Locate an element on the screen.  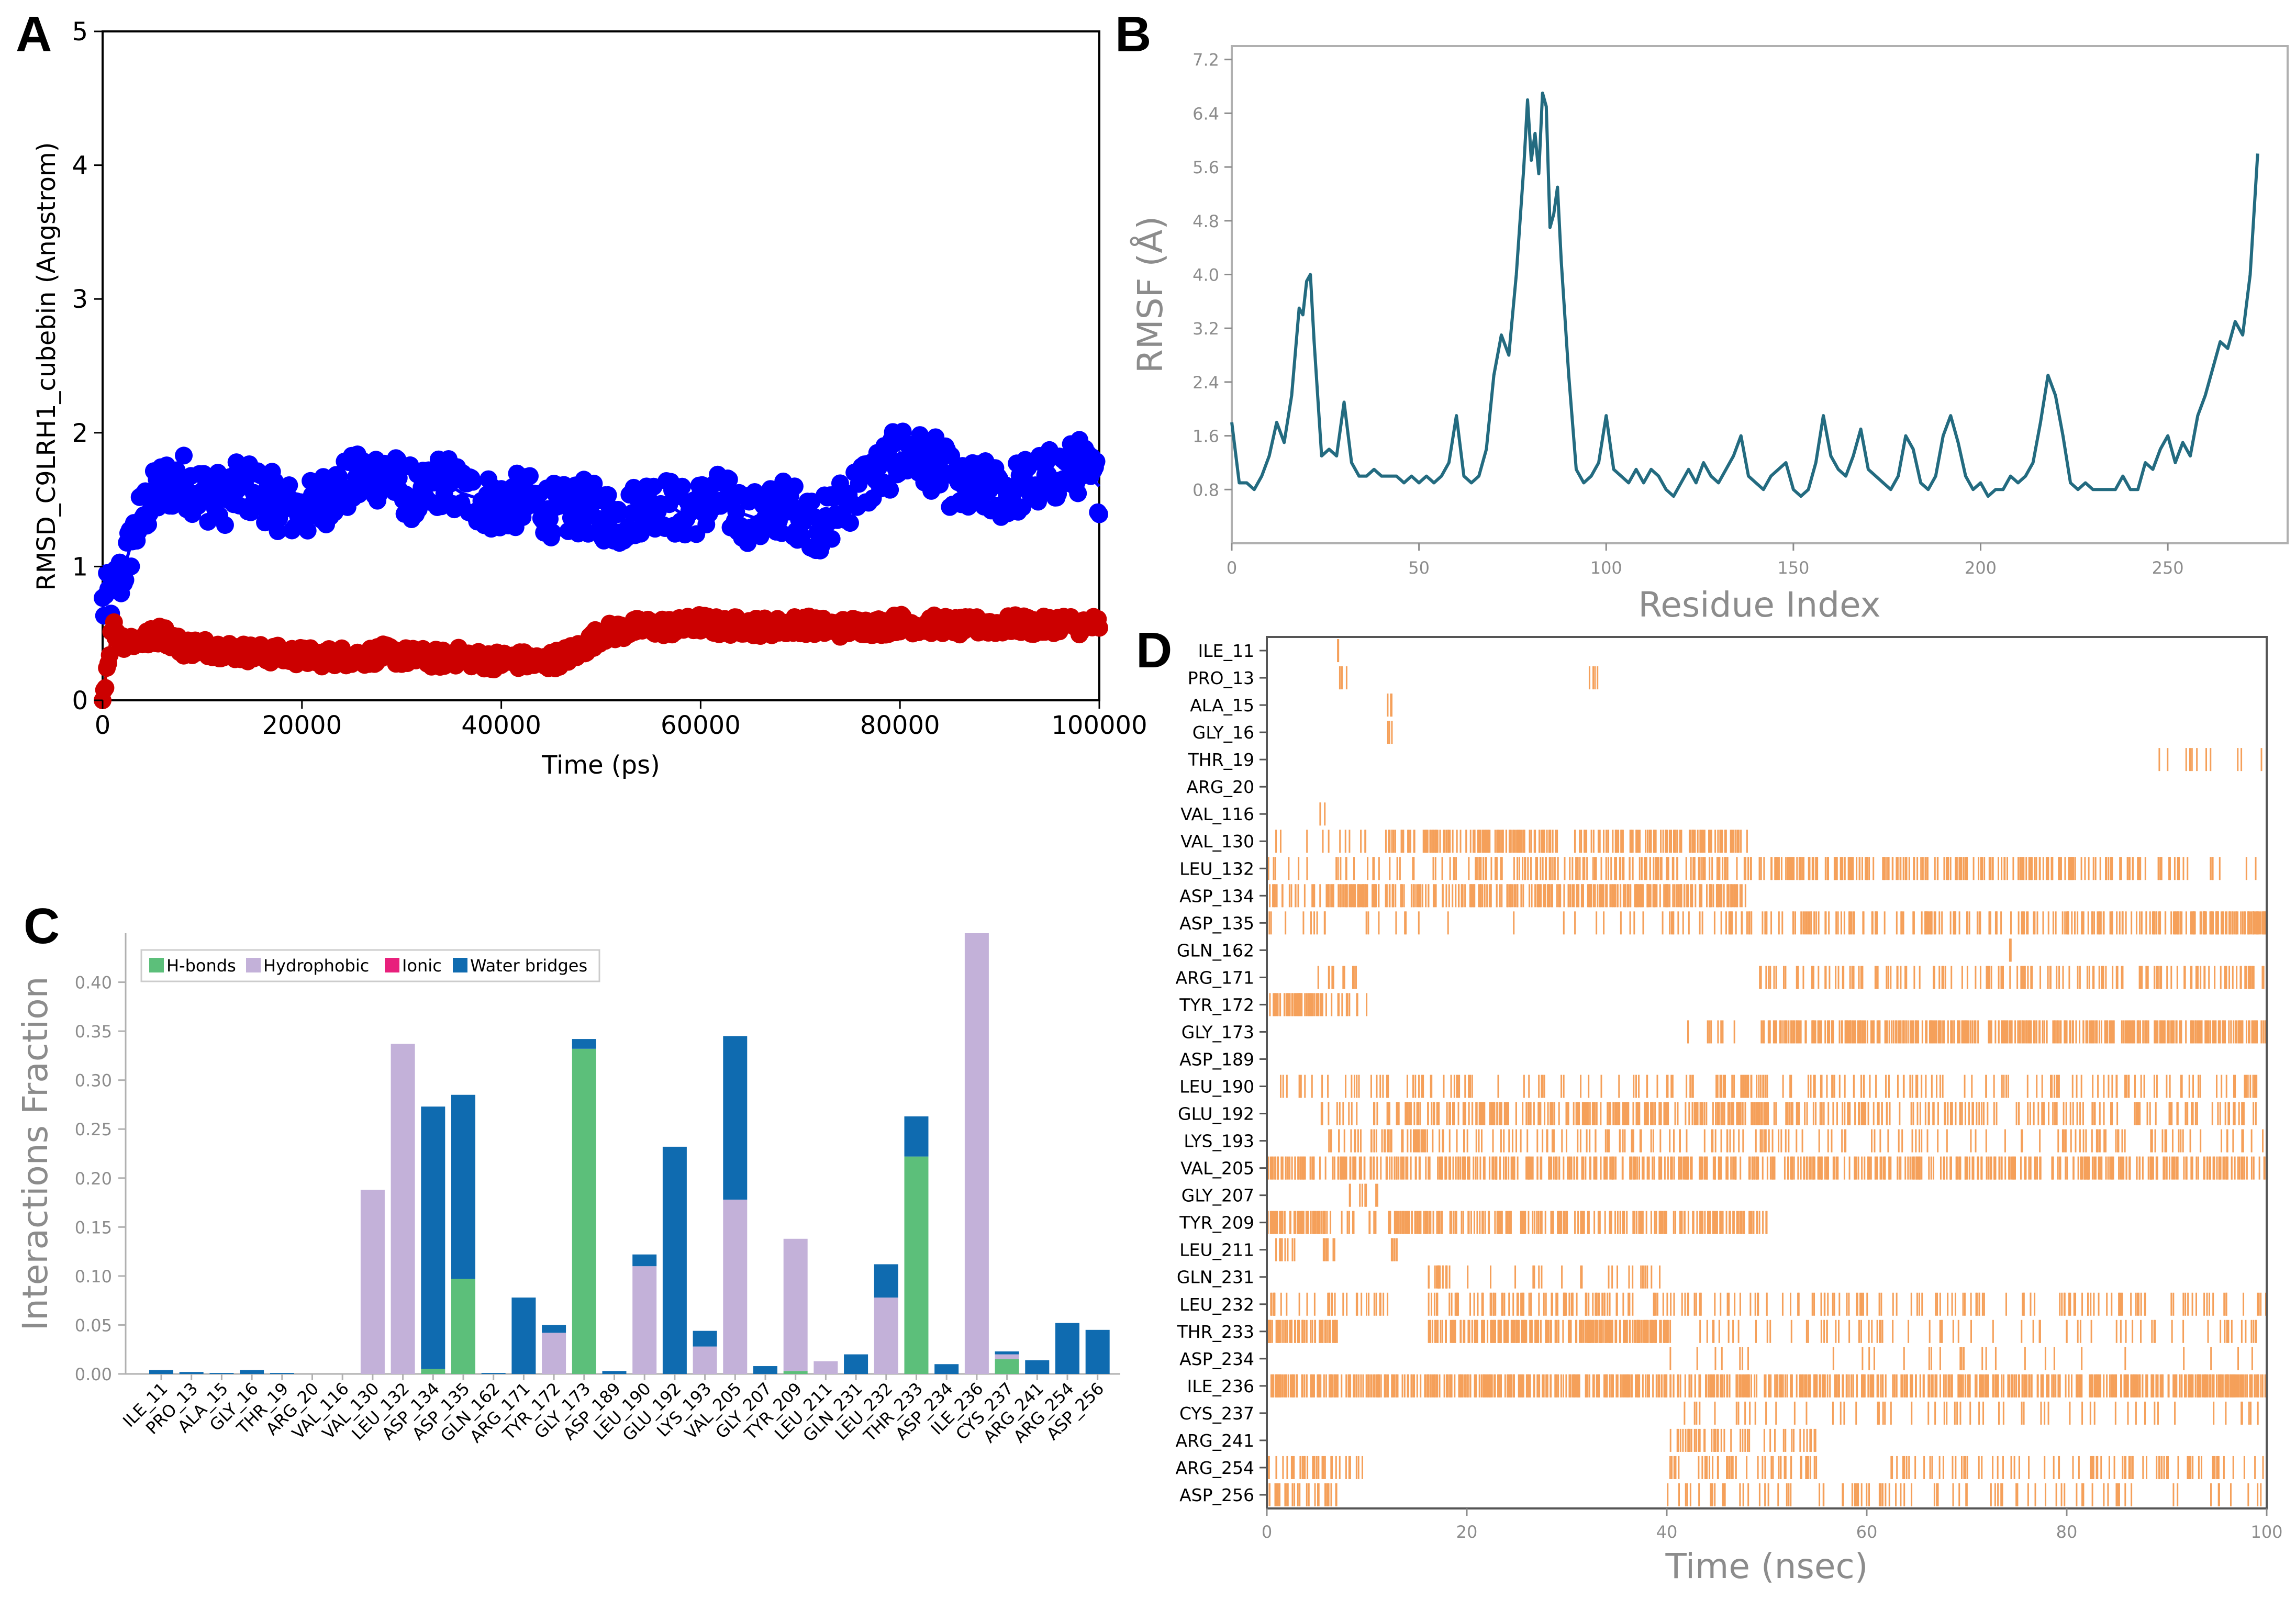
panel-c-bars-layer is located at coordinates (630, 1153).